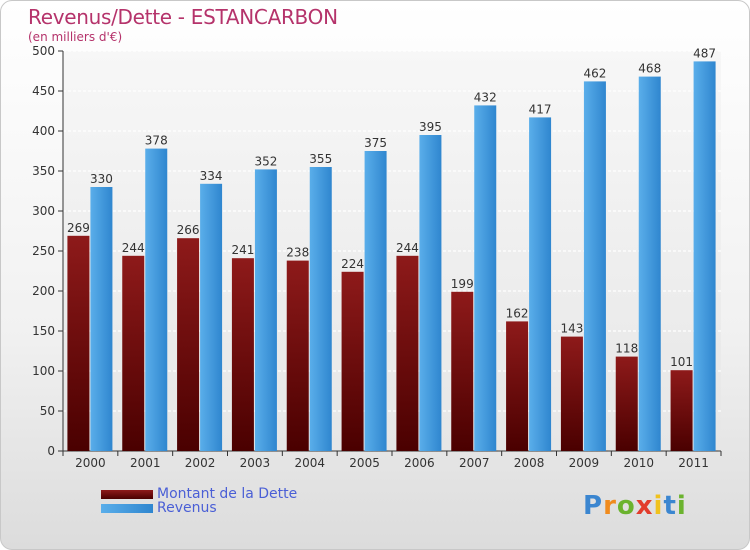  I want to click on data-label-revenus: 352, so click(265, 161).